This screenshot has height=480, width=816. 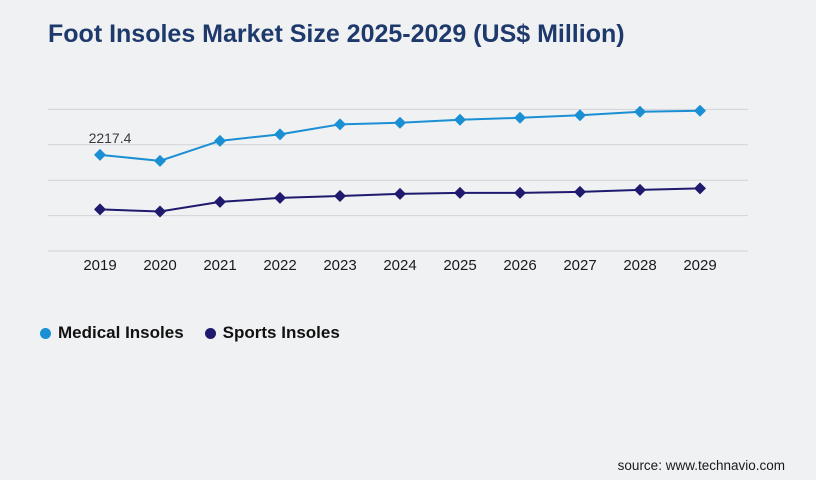 What do you see at coordinates (159, 265) in the screenshot?
I see `x-axis-tick-label: 2020` at bounding box center [159, 265].